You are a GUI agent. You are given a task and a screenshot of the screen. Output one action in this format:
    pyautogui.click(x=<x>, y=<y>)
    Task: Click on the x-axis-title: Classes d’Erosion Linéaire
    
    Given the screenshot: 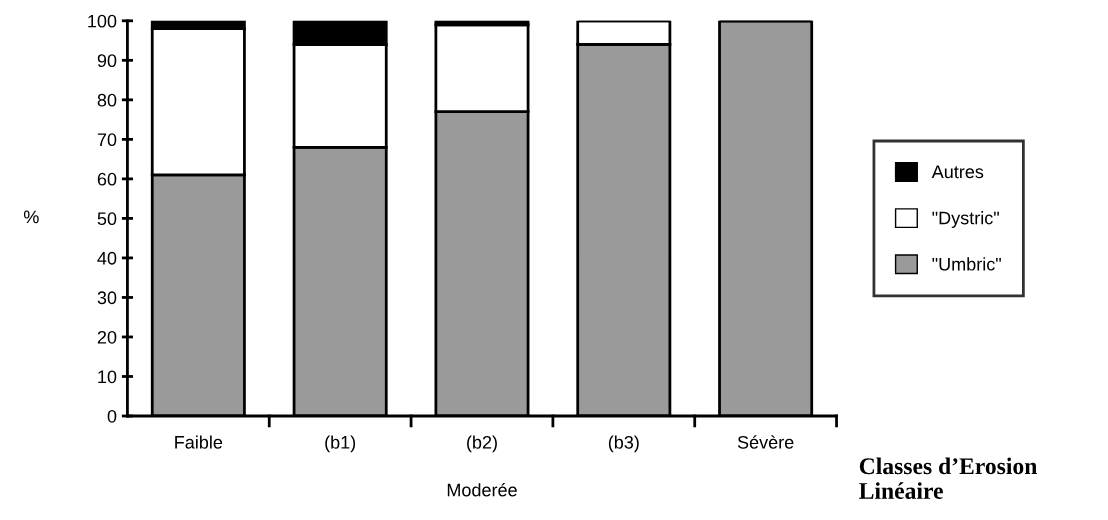 What is the action you would take?
    pyautogui.click(x=948, y=478)
    